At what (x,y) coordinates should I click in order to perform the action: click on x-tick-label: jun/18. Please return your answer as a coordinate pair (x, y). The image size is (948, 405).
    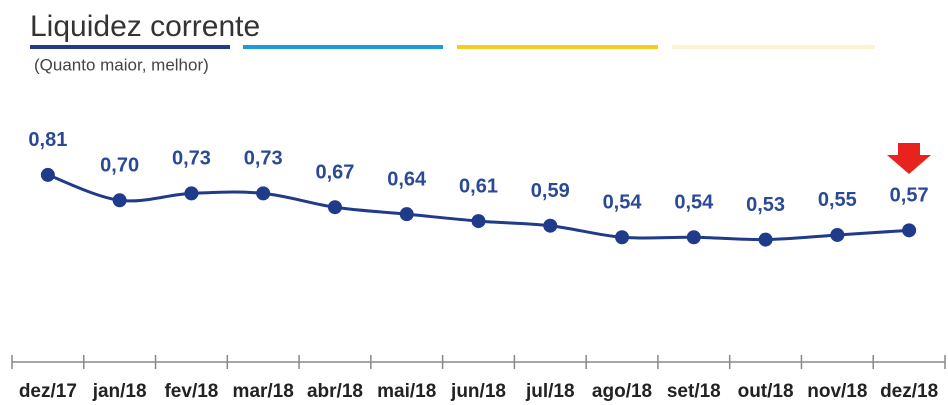
    Looking at the image, I should click on (478, 391).